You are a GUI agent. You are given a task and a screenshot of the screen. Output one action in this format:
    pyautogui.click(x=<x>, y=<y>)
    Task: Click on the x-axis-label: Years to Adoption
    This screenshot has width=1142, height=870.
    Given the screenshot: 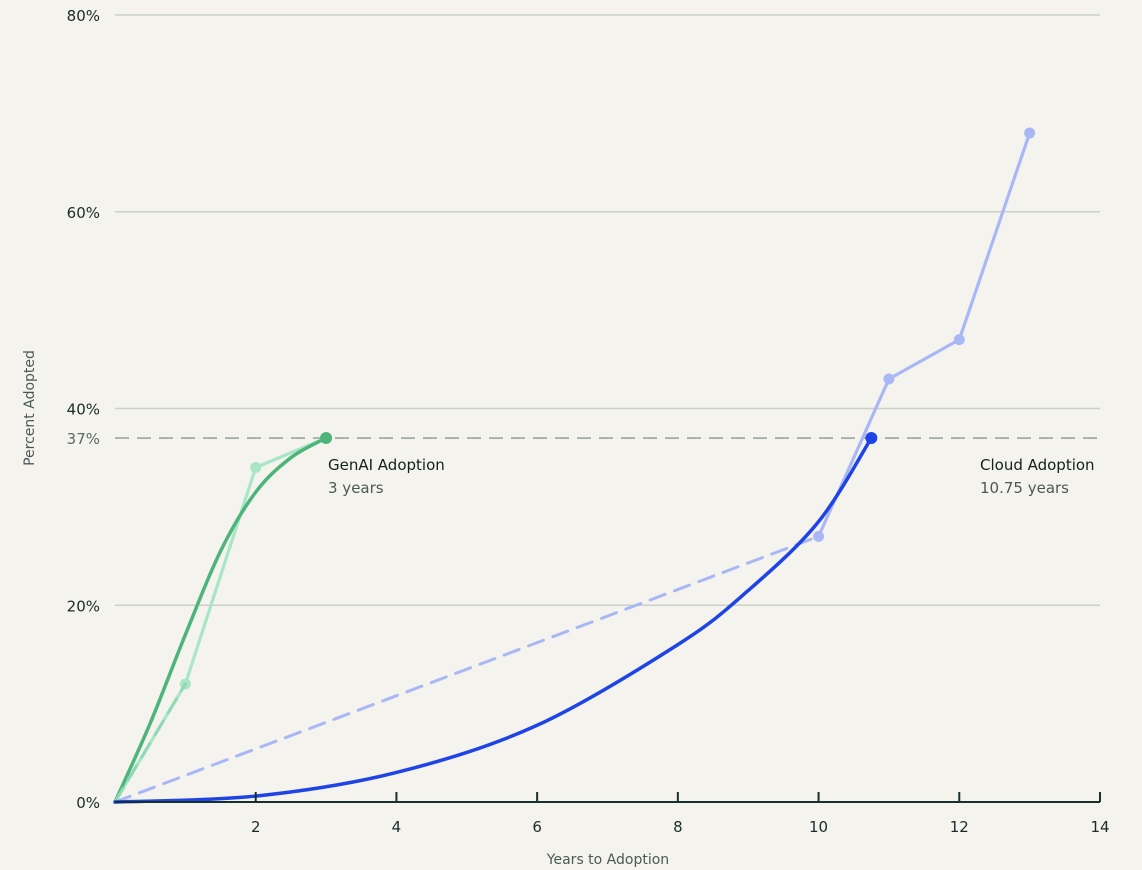 What is the action you would take?
    pyautogui.click(x=607, y=860)
    